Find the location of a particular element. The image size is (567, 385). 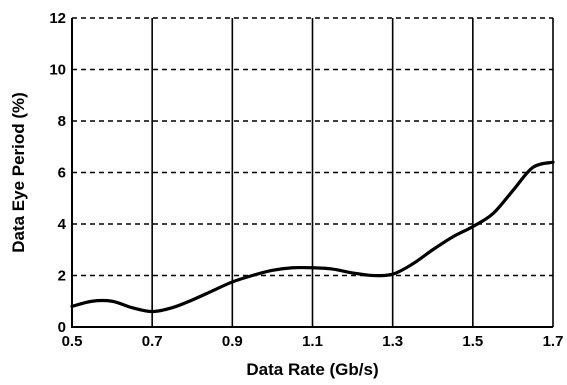

y-tick-label: 2 is located at coordinates (62, 276).